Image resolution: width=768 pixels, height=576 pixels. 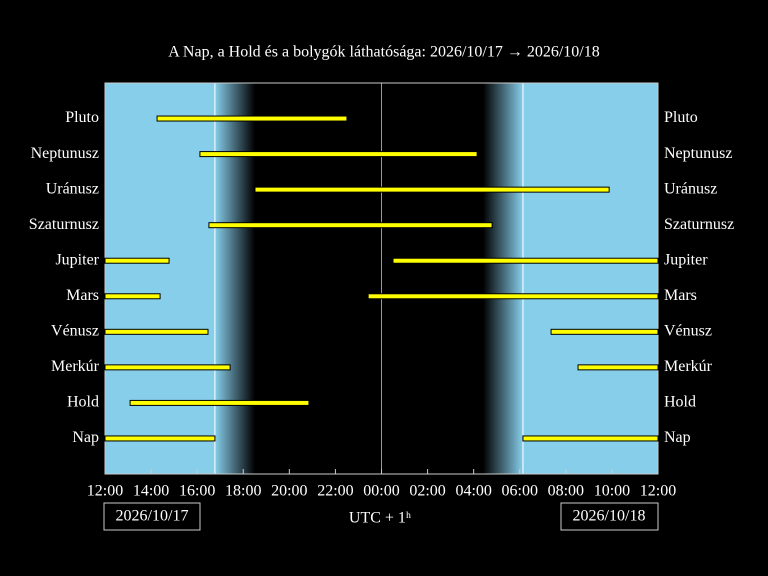 What do you see at coordinates (151, 491) in the screenshot?
I see `x-tick-label: 14:00` at bounding box center [151, 491].